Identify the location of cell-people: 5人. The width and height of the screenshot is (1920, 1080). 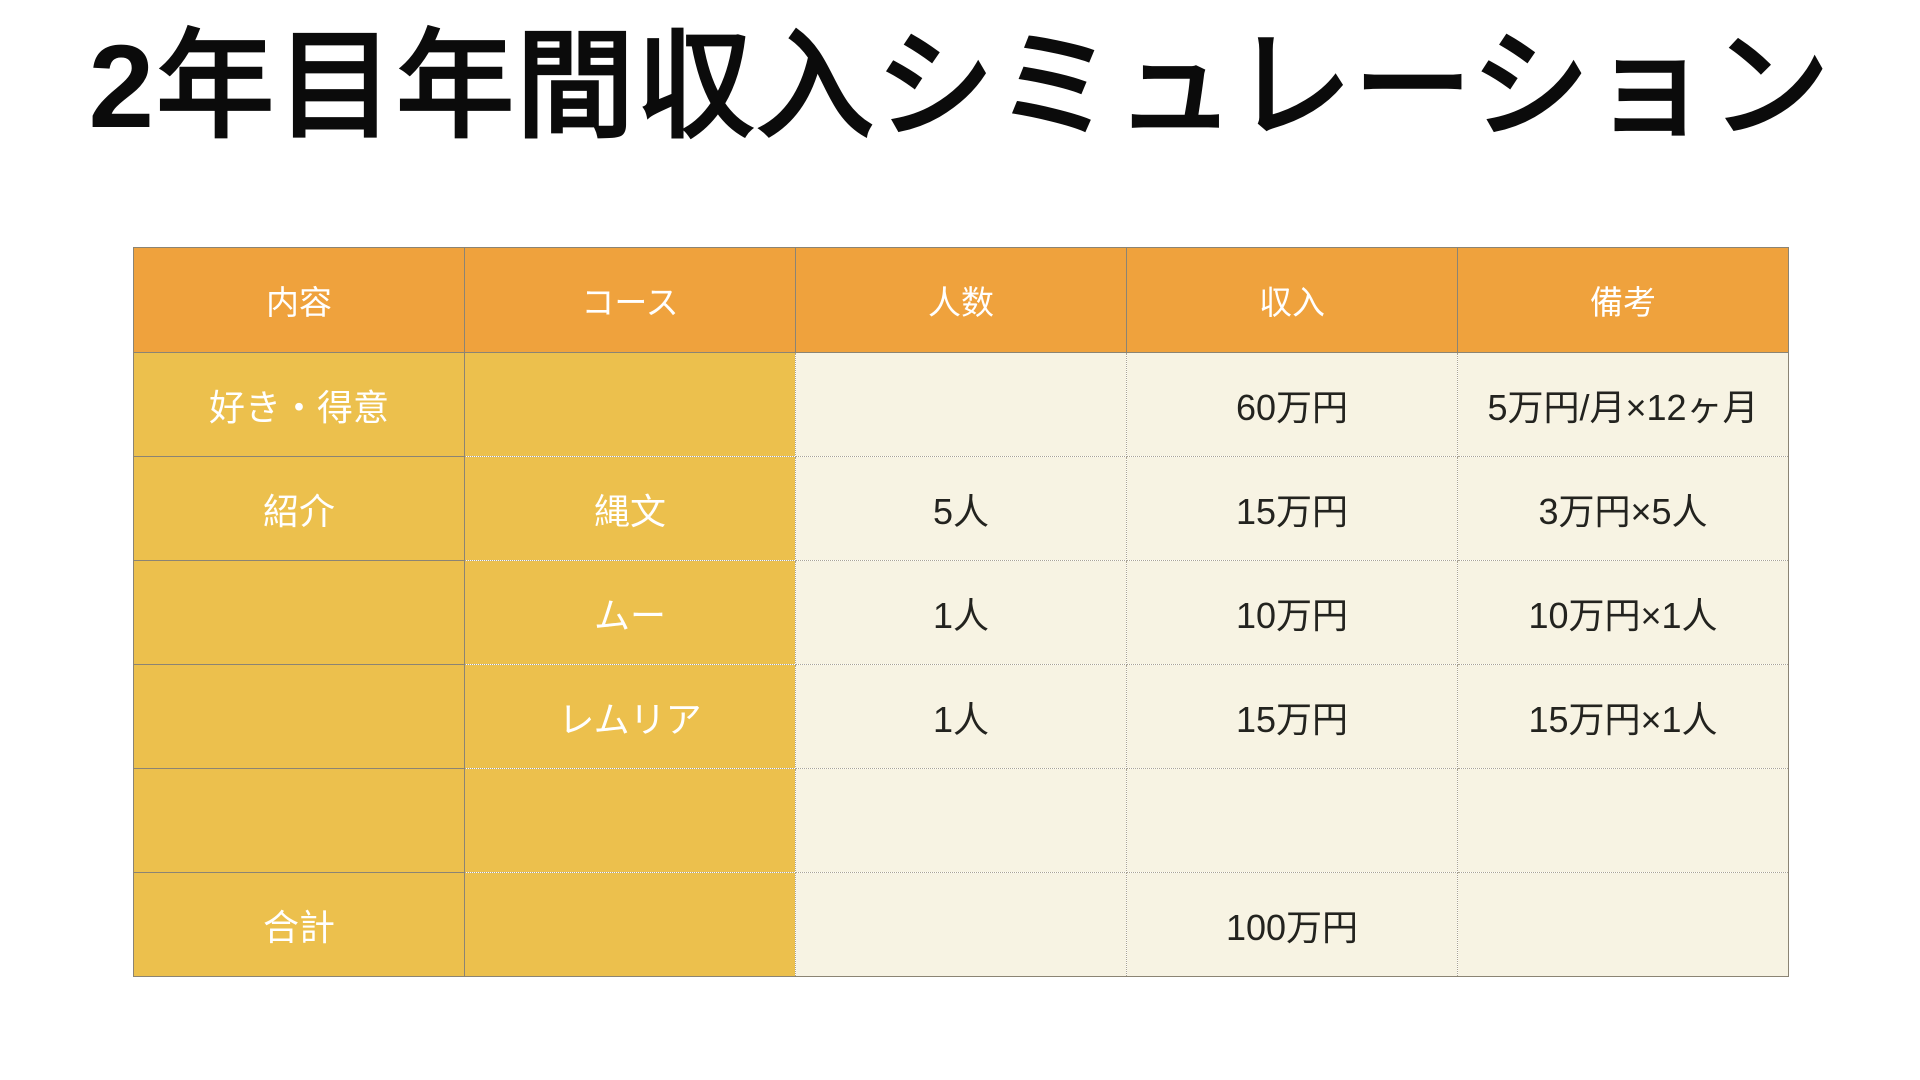
(961, 508).